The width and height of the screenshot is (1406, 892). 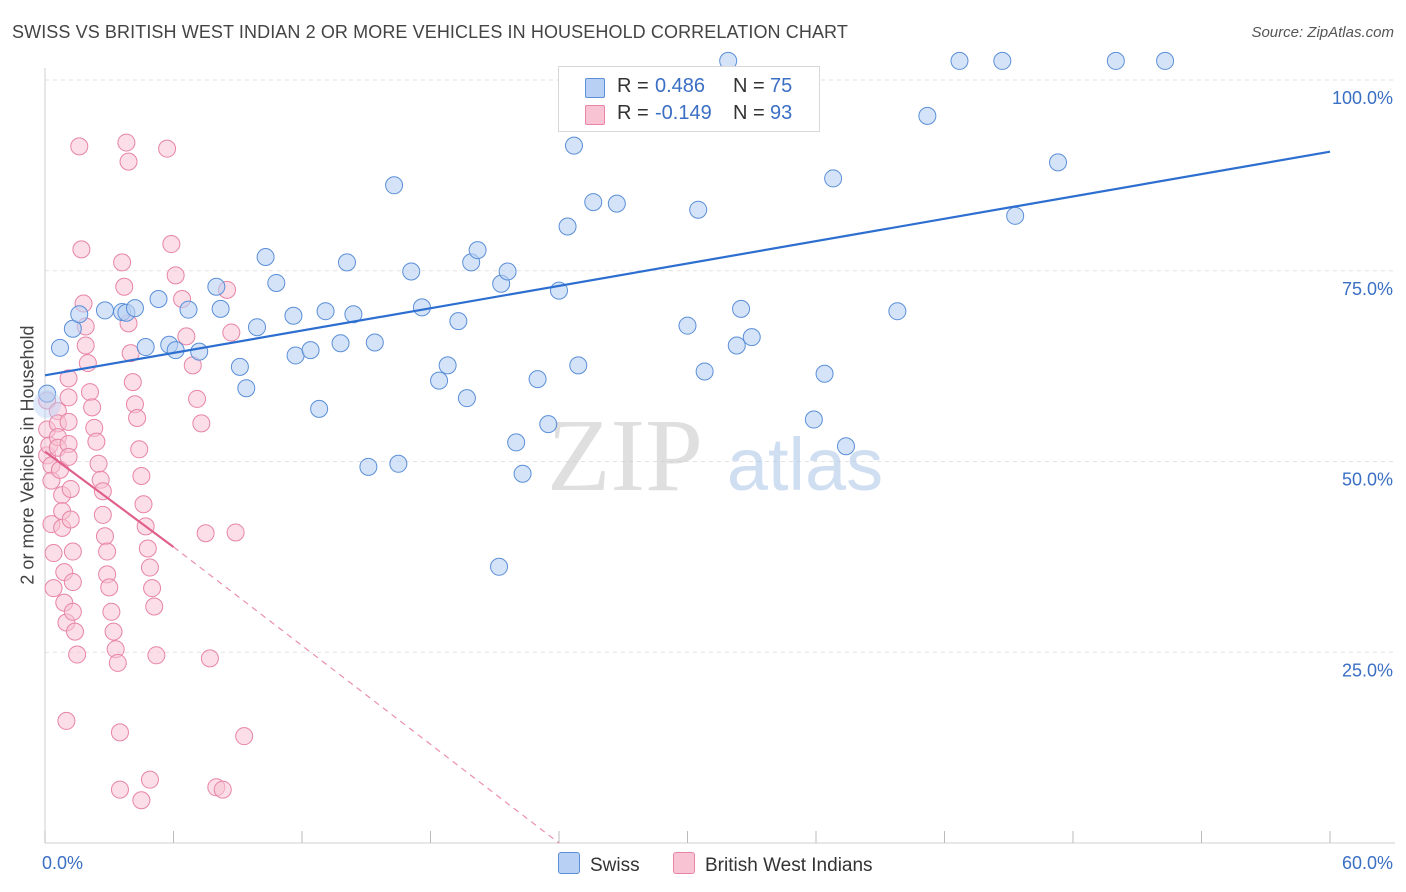 I want to click on y-tick-label-25: 25.0%, so click(x=1367, y=670).